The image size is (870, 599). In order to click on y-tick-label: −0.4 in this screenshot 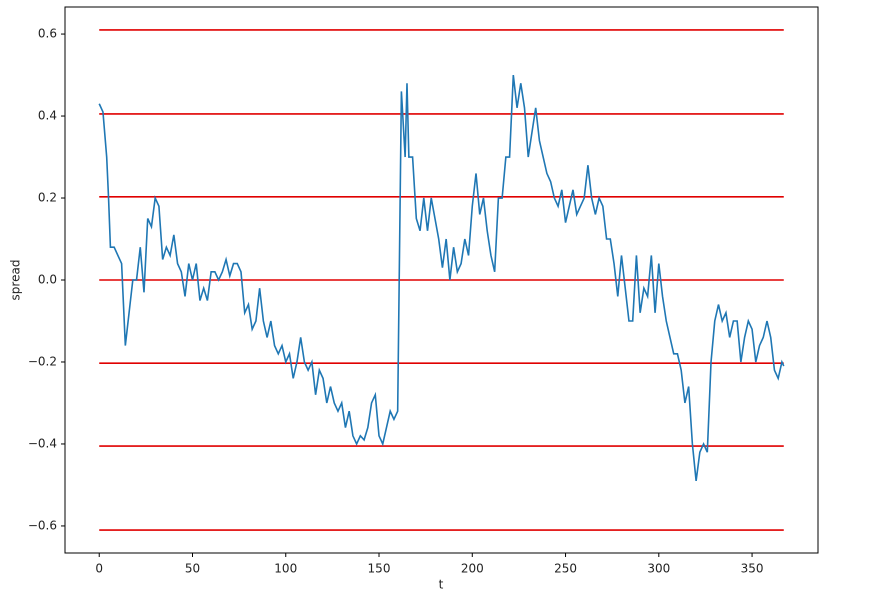, I will do `click(42, 443)`.